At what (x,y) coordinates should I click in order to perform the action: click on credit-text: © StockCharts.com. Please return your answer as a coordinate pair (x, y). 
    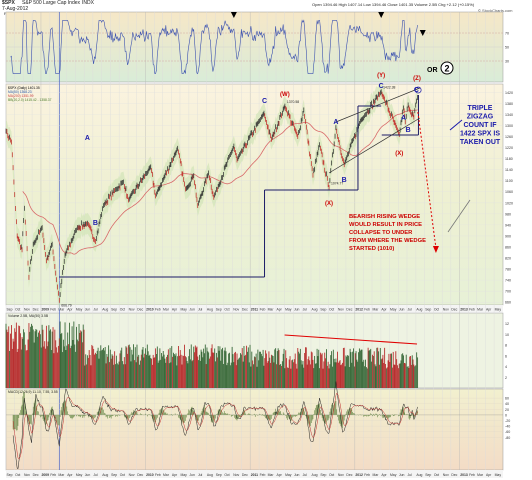
    Looking at the image, I should click on (495, 10).